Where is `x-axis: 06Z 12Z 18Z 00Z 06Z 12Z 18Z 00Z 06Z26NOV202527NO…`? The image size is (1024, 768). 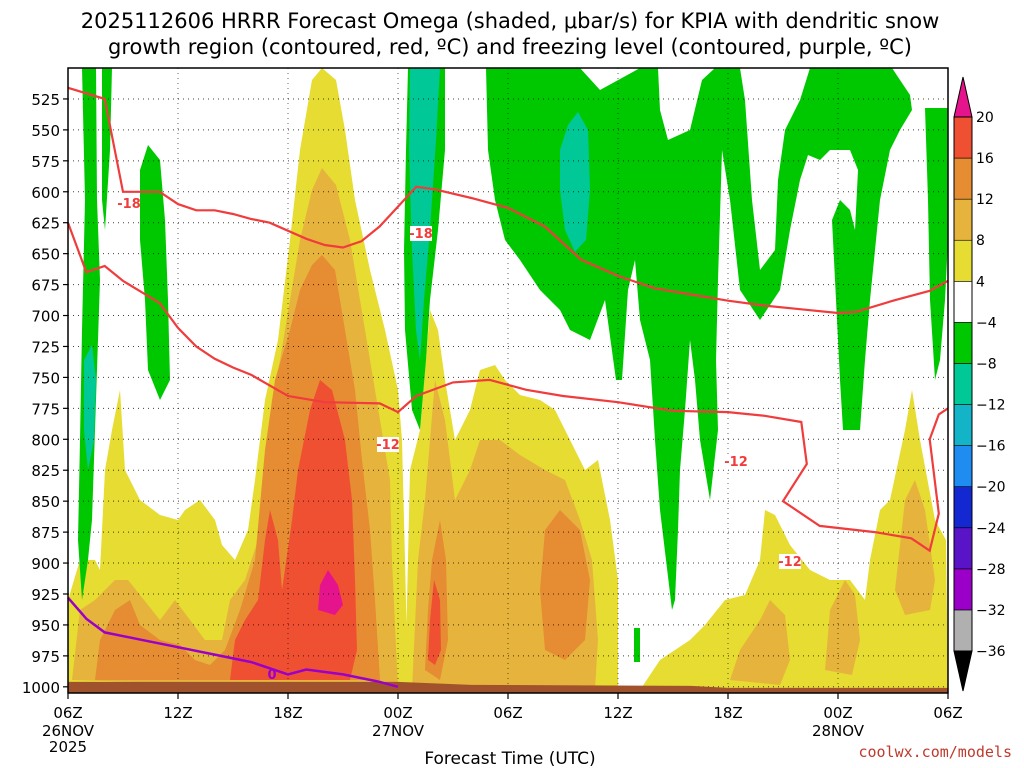
x-axis: 06Z 12Z 18Z 00Z 06Z 12Z 18Z 00Z 06Z26NOV202527NO… is located at coordinates (502, 724).